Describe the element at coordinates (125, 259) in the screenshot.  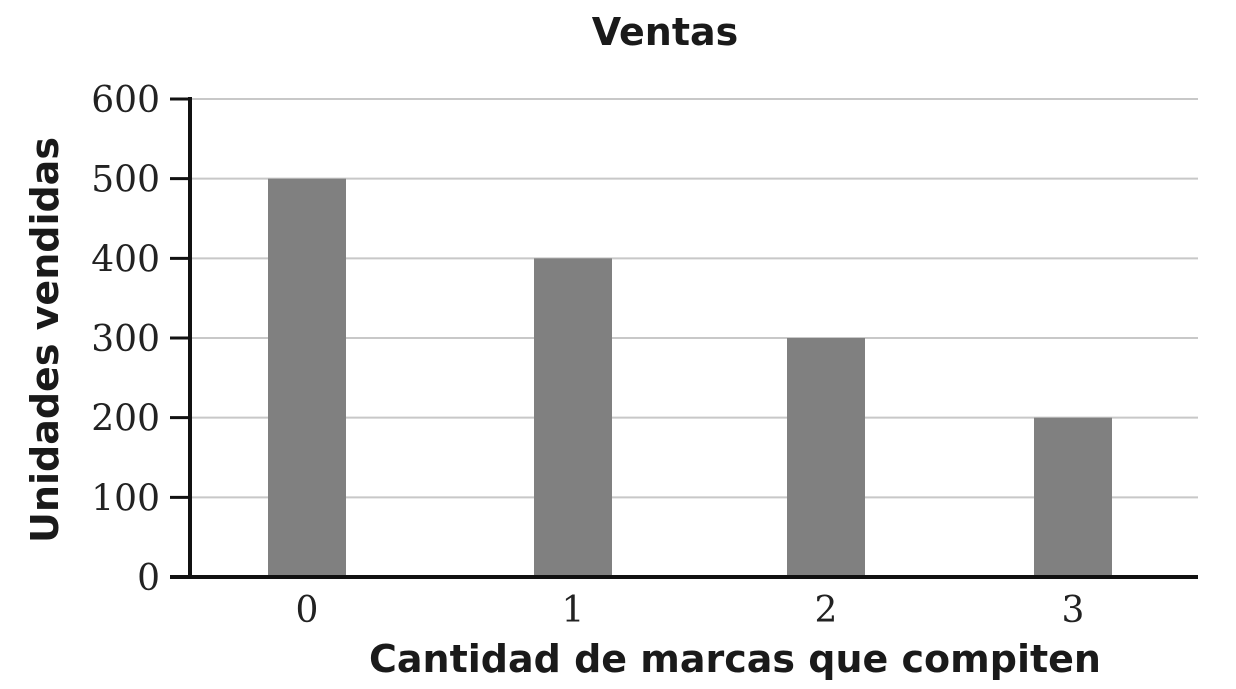
I see `y-tick-label: 400` at that location.